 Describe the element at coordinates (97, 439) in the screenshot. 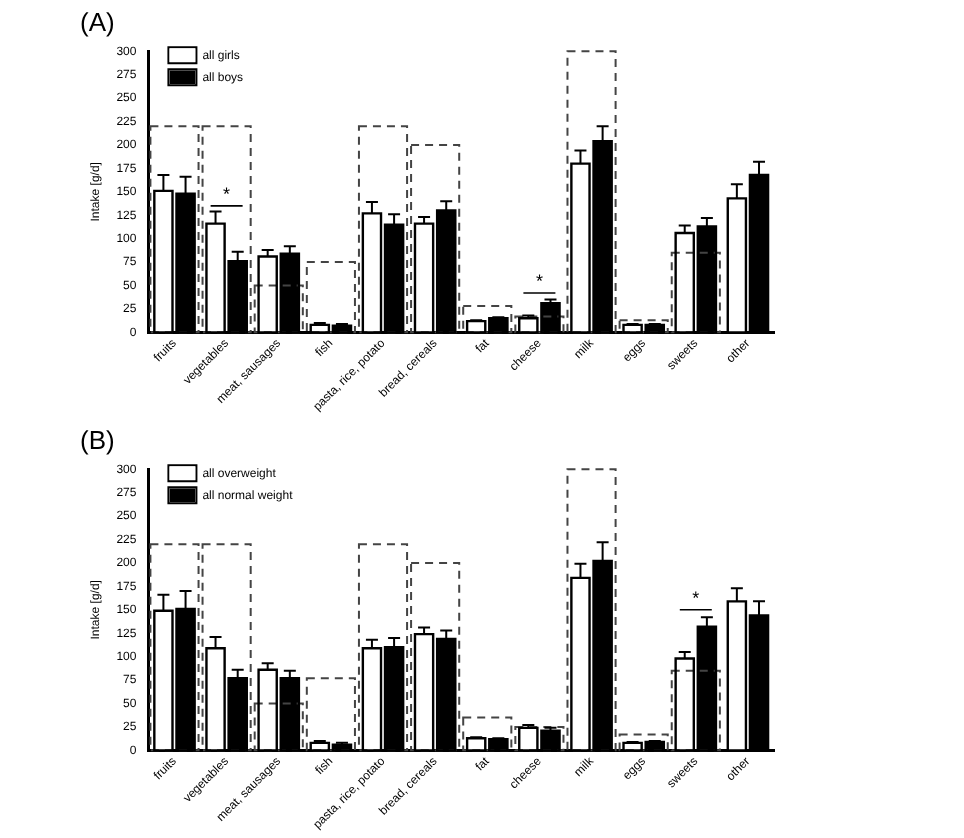

I see `chart-title: (B)` at that location.